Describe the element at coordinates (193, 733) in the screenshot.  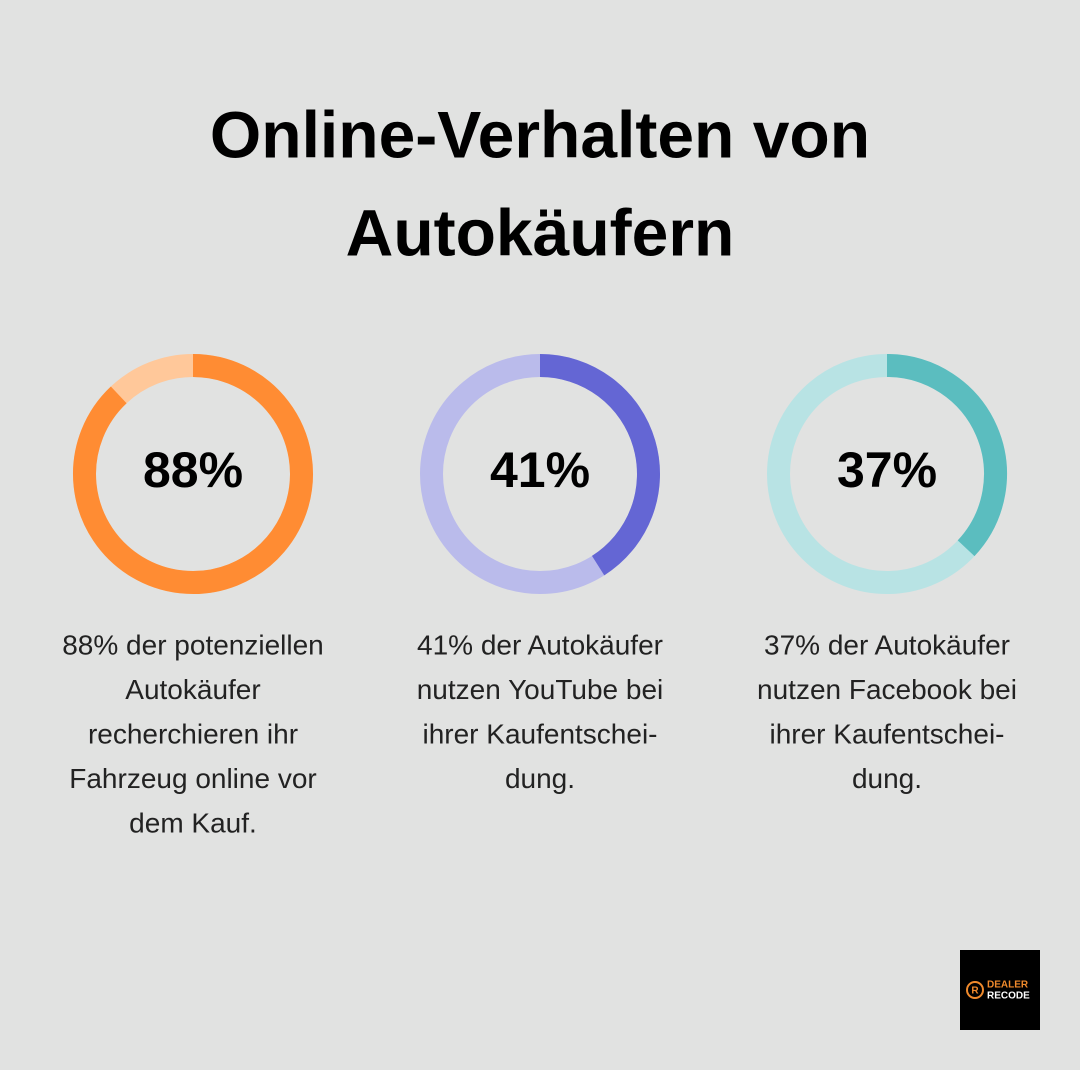
I see `caption-line: recherchieren ihr` at that location.